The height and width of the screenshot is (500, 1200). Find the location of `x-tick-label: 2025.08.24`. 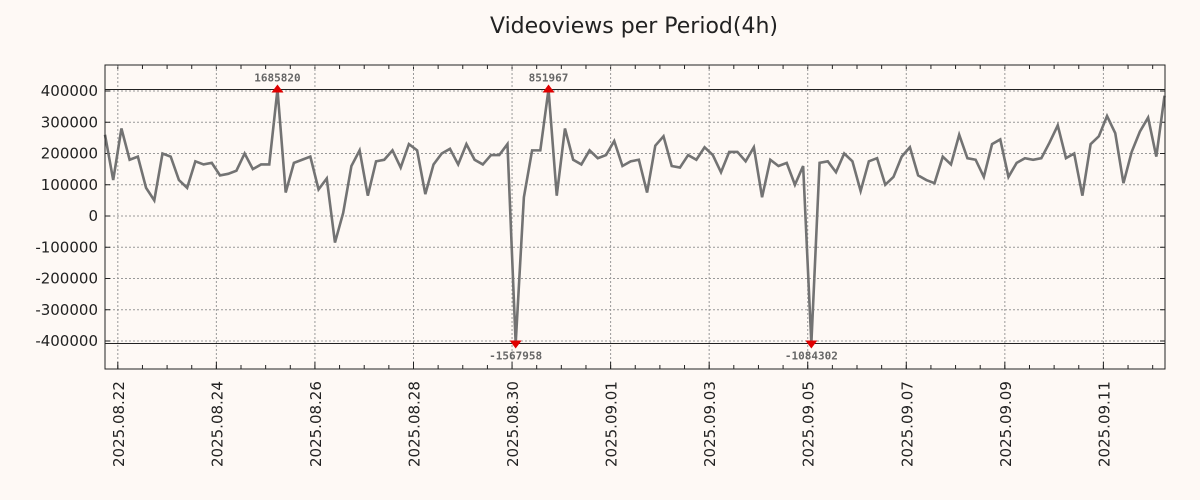

x-tick-label: 2025.08.24 is located at coordinates (217, 424).